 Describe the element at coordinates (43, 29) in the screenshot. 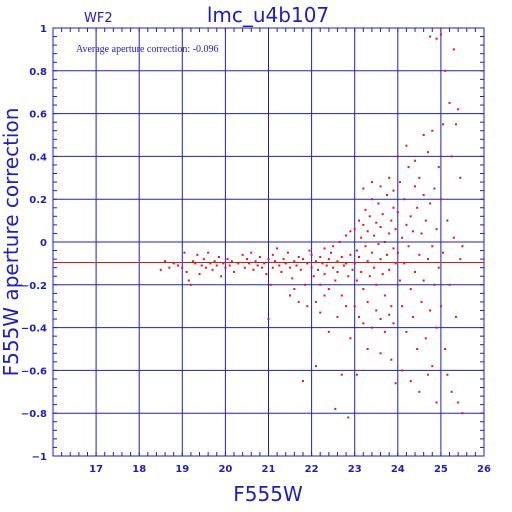

I see `y-tick-label: 1` at that location.